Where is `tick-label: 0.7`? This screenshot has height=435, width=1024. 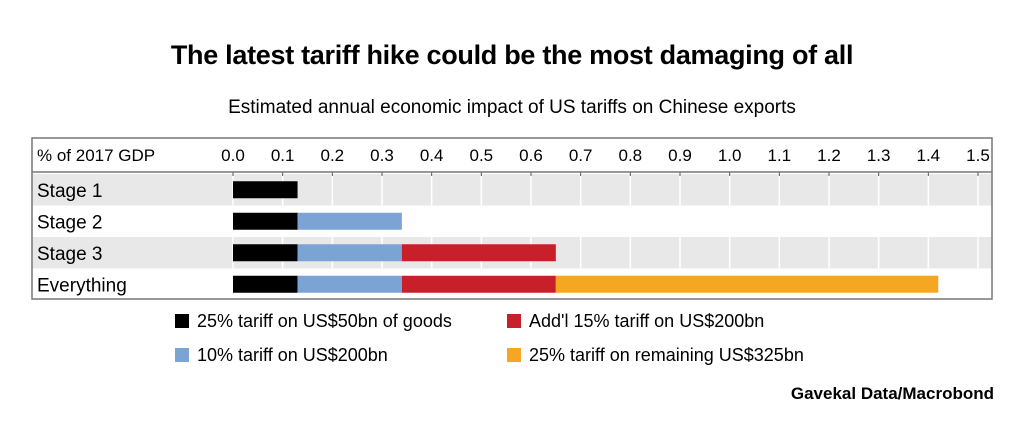
tick-label: 0.7 is located at coordinates (581, 155).